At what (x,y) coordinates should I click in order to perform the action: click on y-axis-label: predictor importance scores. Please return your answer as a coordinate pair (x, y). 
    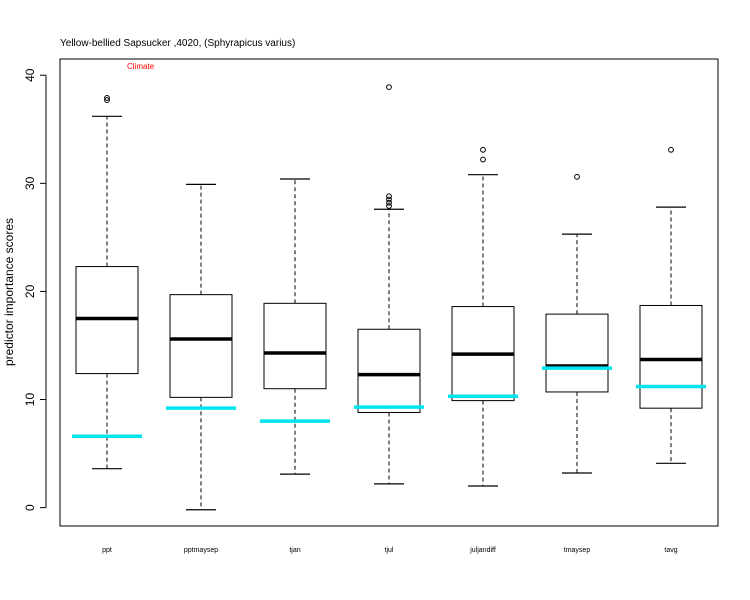
    Looking at the image, I should click on (9, 292).